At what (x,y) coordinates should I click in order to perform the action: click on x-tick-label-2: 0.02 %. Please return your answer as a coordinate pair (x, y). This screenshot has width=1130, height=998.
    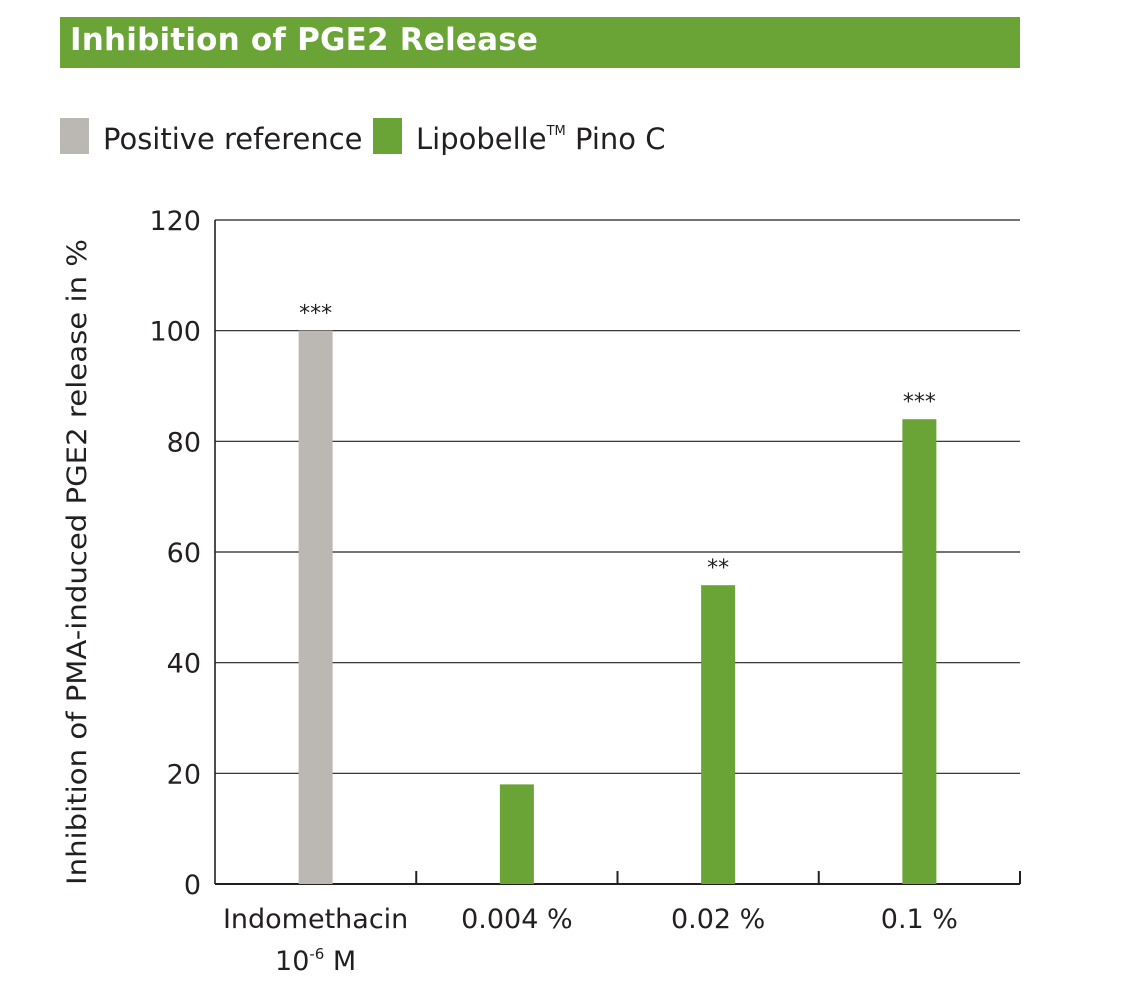
    Looking at the image, I should click on (718, 919).